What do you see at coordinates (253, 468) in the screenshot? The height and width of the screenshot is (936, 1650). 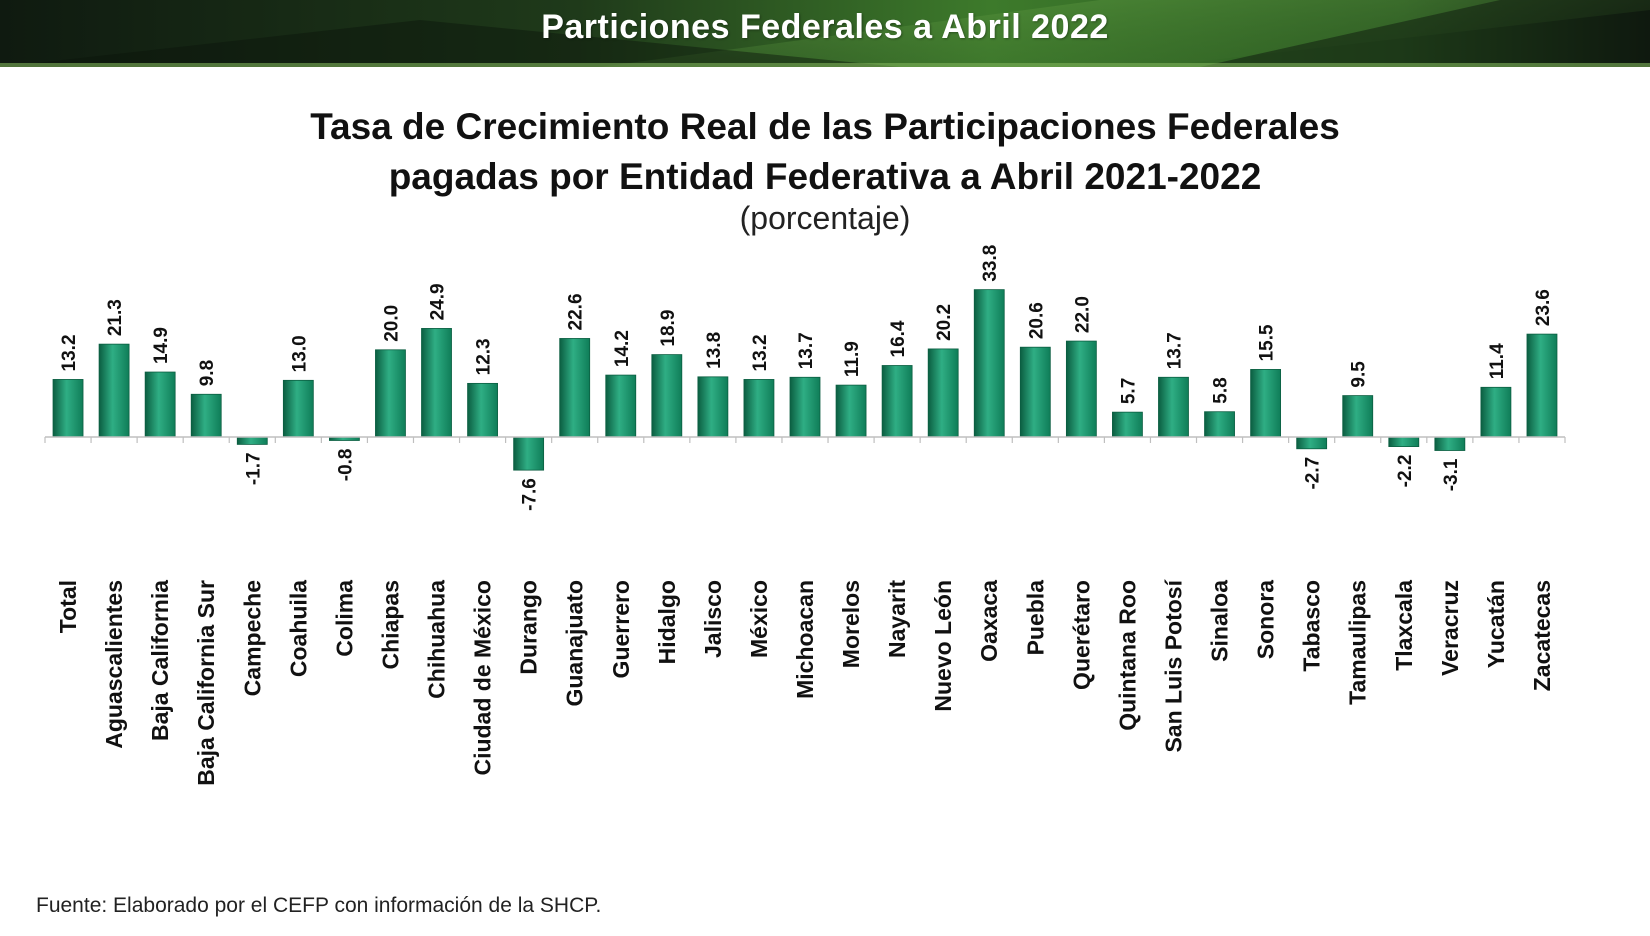 I see `value-label-4: -1.7` at bounding box center [253, 468].